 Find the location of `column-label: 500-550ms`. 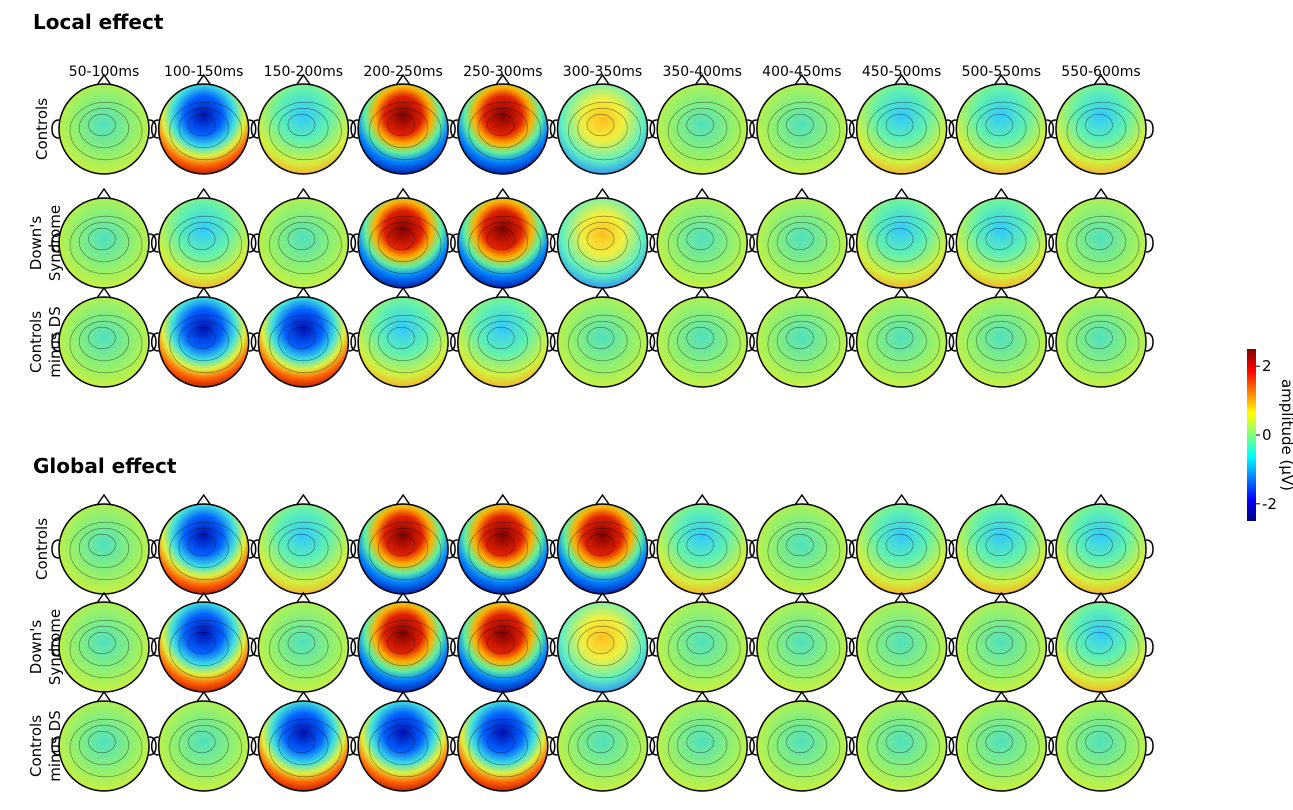

column-label: 500-550ms is located at coordinates (1001, 72).